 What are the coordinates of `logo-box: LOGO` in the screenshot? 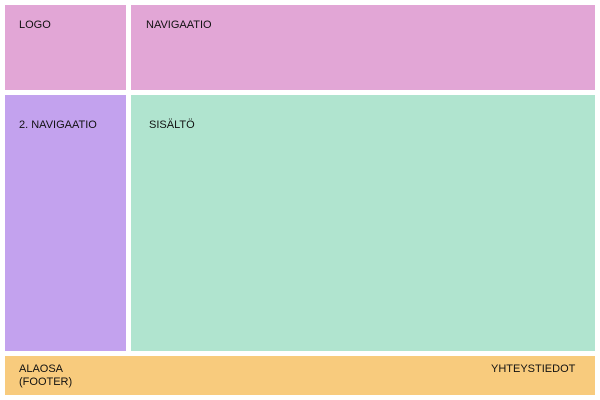 It's located at (65, 47).